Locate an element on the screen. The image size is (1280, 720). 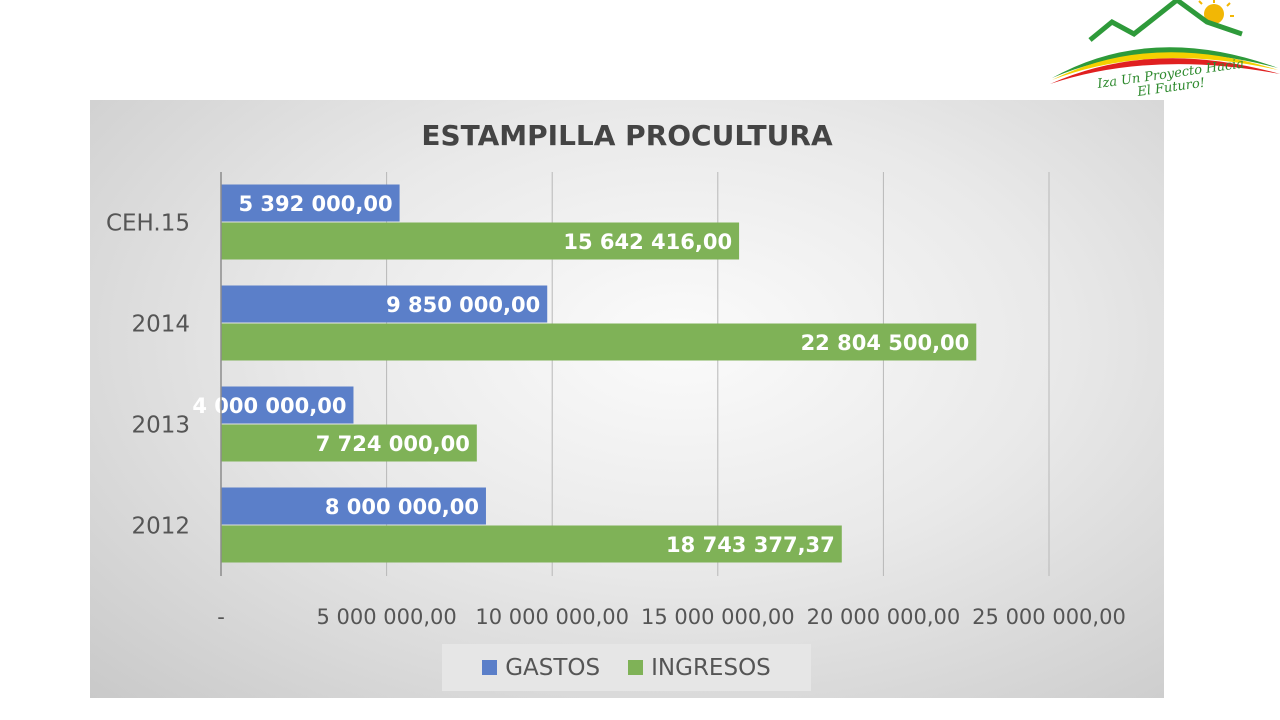
x-tick-label: 15 000 000,00 is located at coordinates (718, 617).